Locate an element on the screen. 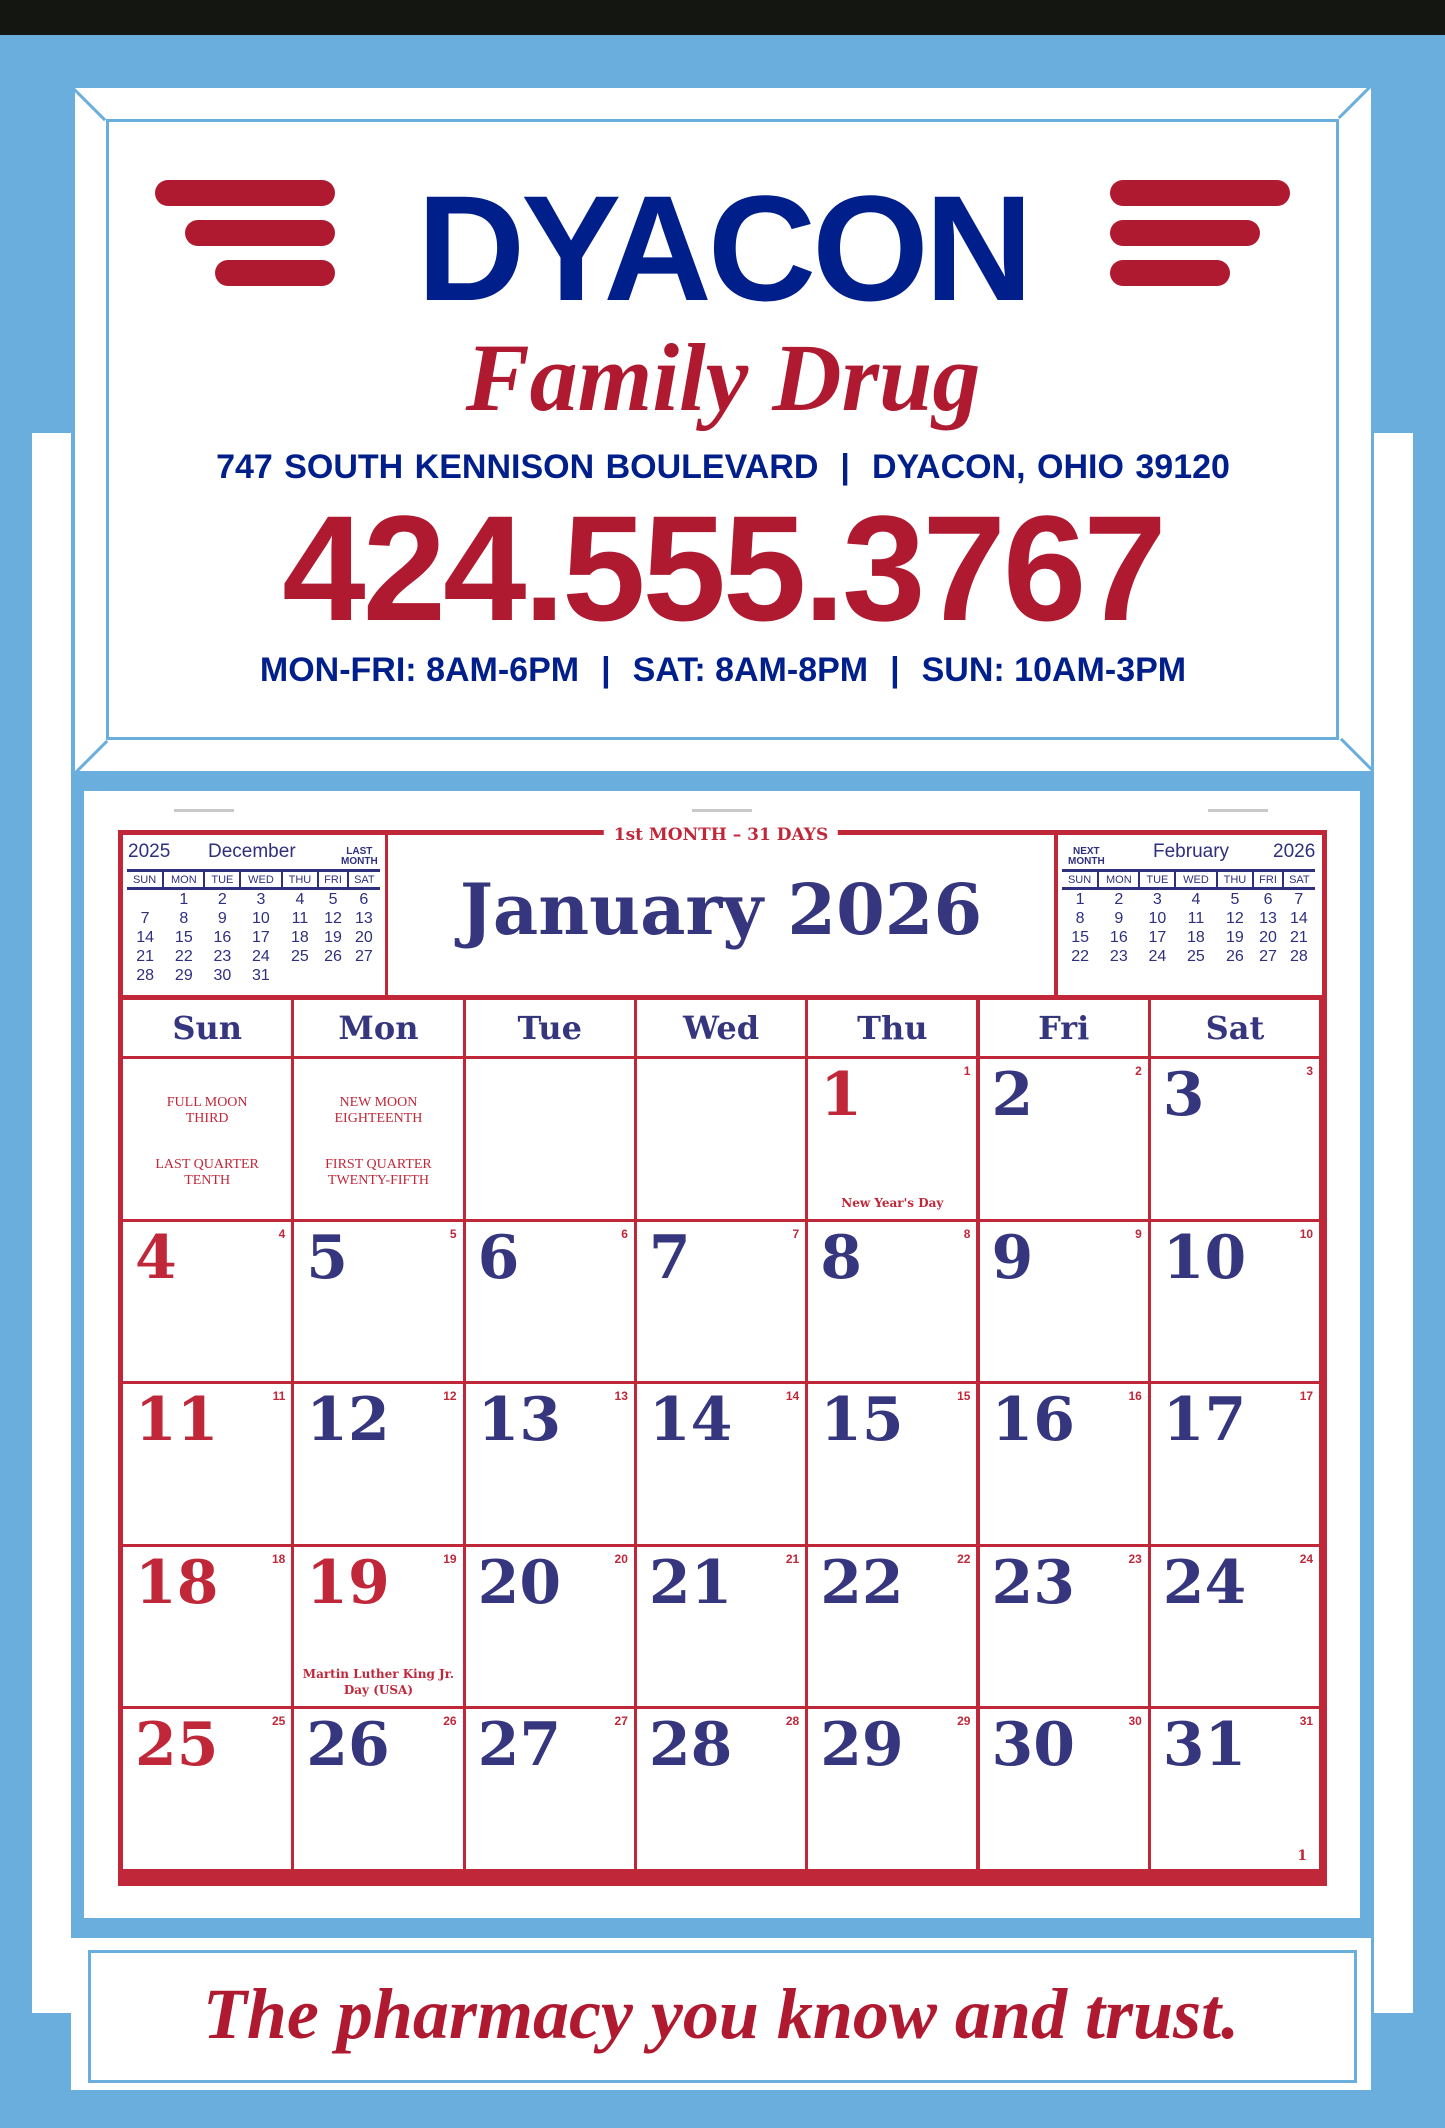  logo-stripes-right is located at coordinates (1200, 240).